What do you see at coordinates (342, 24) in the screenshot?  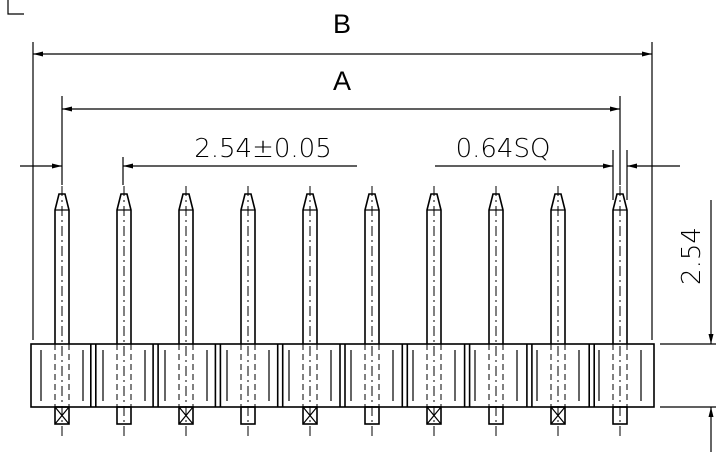 I see `dimension-b-label: B` at bounding box center [342, 24].